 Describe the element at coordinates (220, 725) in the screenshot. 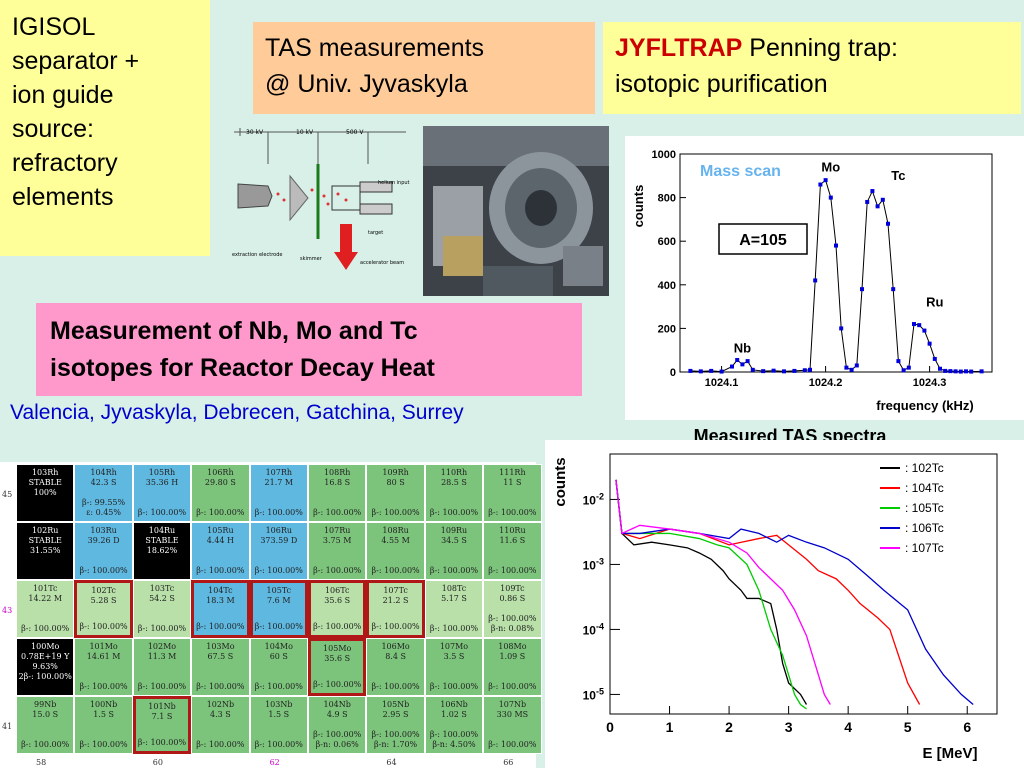

I see `nuclide-cell-102nb: 102Nb 4.3 S β-: 100.00%` at that location.